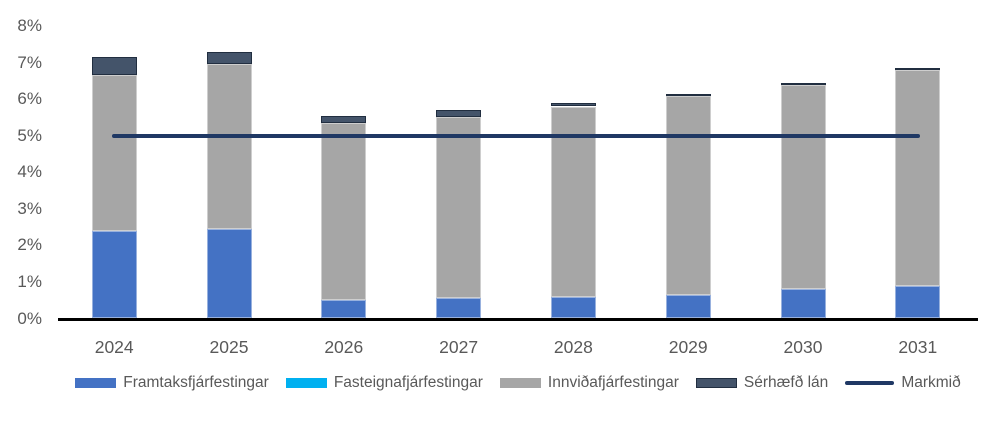 The height and width of the screenshot is (421, 1000). I want to click on x-axis-category-label: 2028, so click(573, 347).